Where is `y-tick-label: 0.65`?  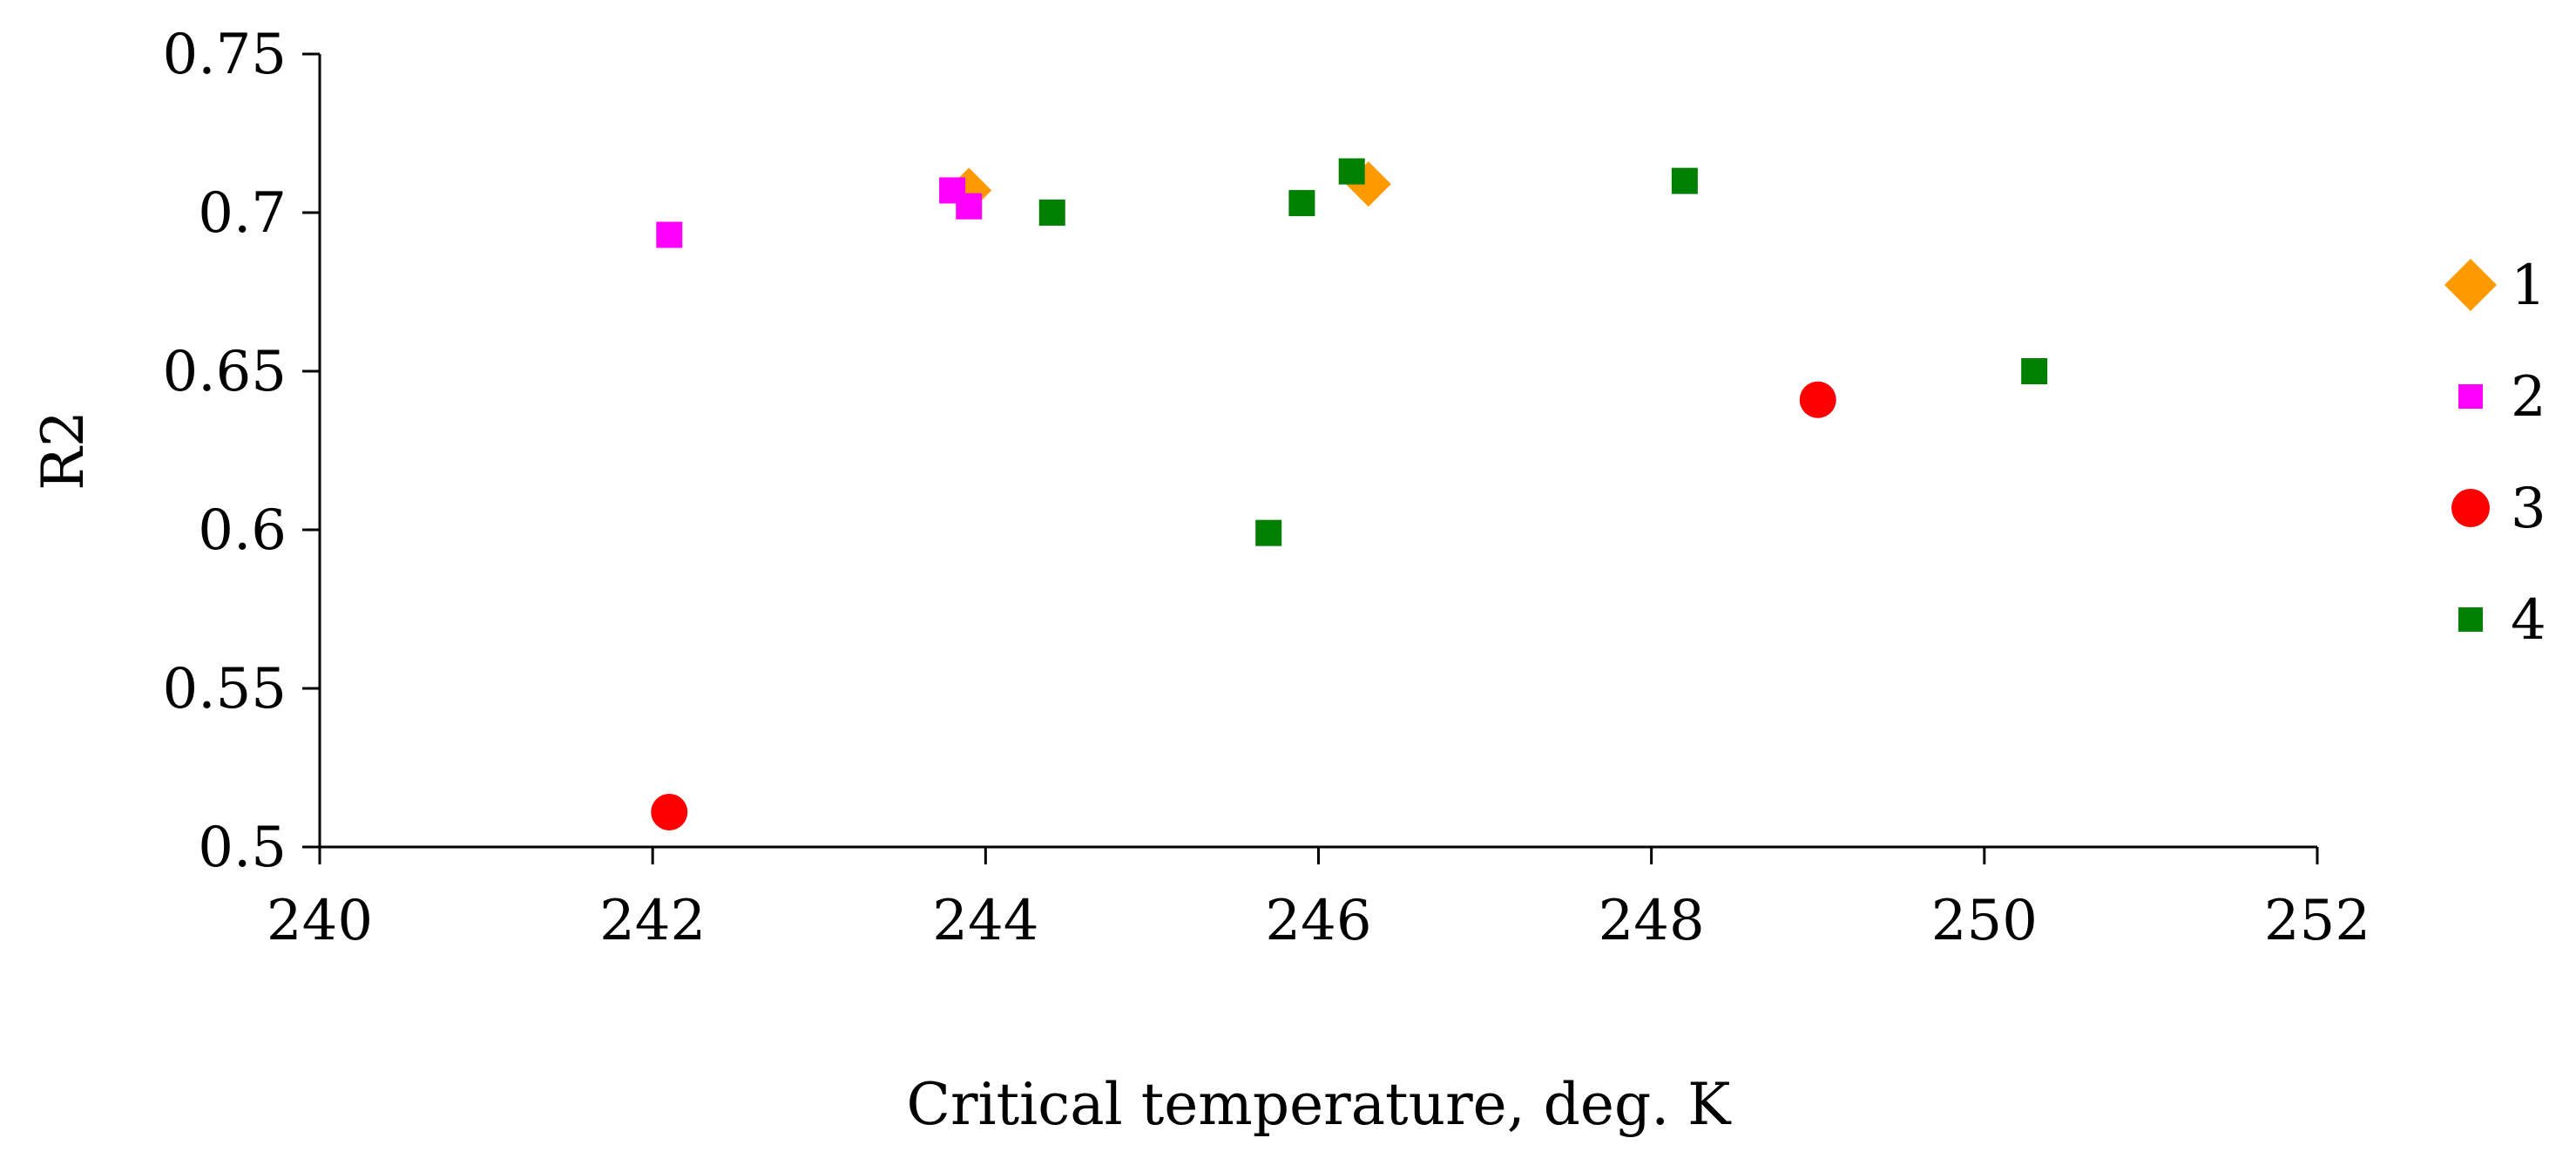 y-tick-label: 0.65 is located at coordinates (225, 372).